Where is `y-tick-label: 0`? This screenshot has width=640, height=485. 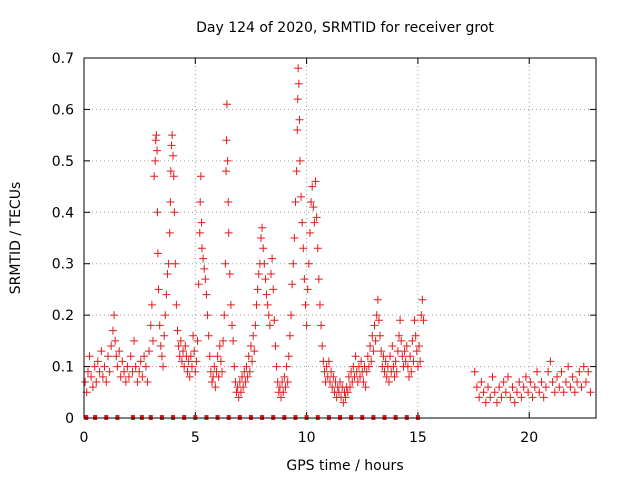 y-tick-label: 0 is located at coordinates (69, 419).